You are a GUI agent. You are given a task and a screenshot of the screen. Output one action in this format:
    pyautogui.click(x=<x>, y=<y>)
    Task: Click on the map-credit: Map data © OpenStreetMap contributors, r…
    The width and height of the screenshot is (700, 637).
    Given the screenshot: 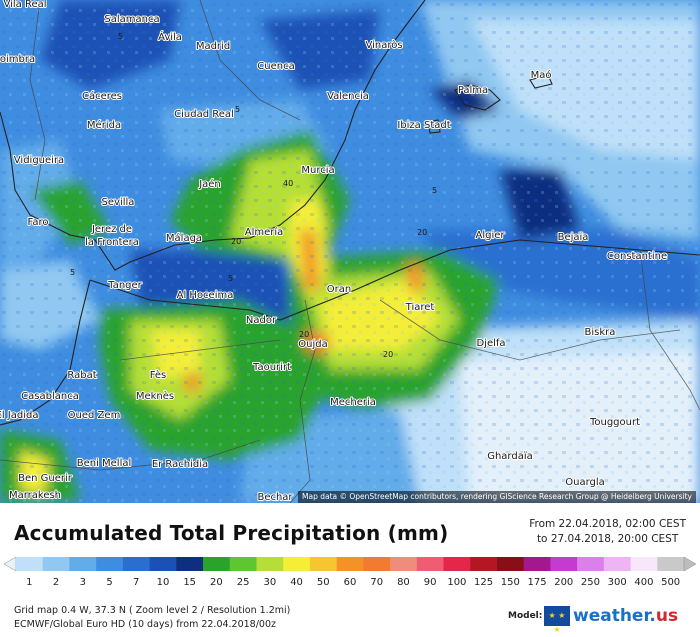 What is the action you would take?
    pyautogui.click(x=497, y=497)
    